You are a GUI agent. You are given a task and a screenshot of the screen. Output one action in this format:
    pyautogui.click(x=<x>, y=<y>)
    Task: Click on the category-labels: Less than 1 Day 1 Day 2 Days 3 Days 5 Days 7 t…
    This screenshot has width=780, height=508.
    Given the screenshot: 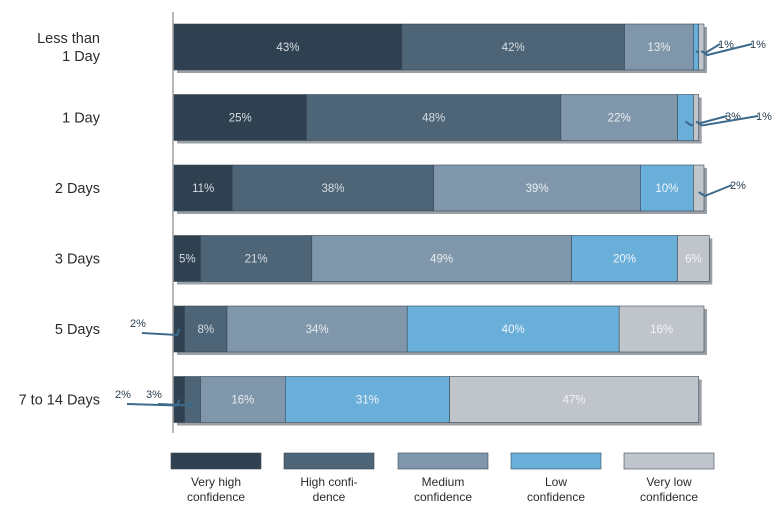 What is the action you would take?
    pyautogui.click(x=60, y=220)
    